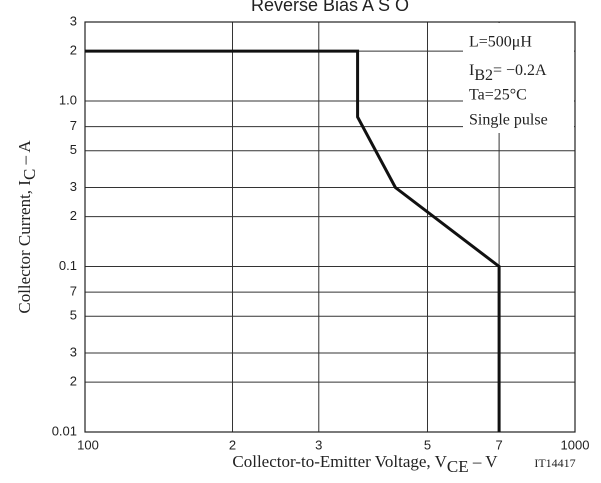  I want to click on y-axis-label: Collector Current, IC – A, so click(27, 227).